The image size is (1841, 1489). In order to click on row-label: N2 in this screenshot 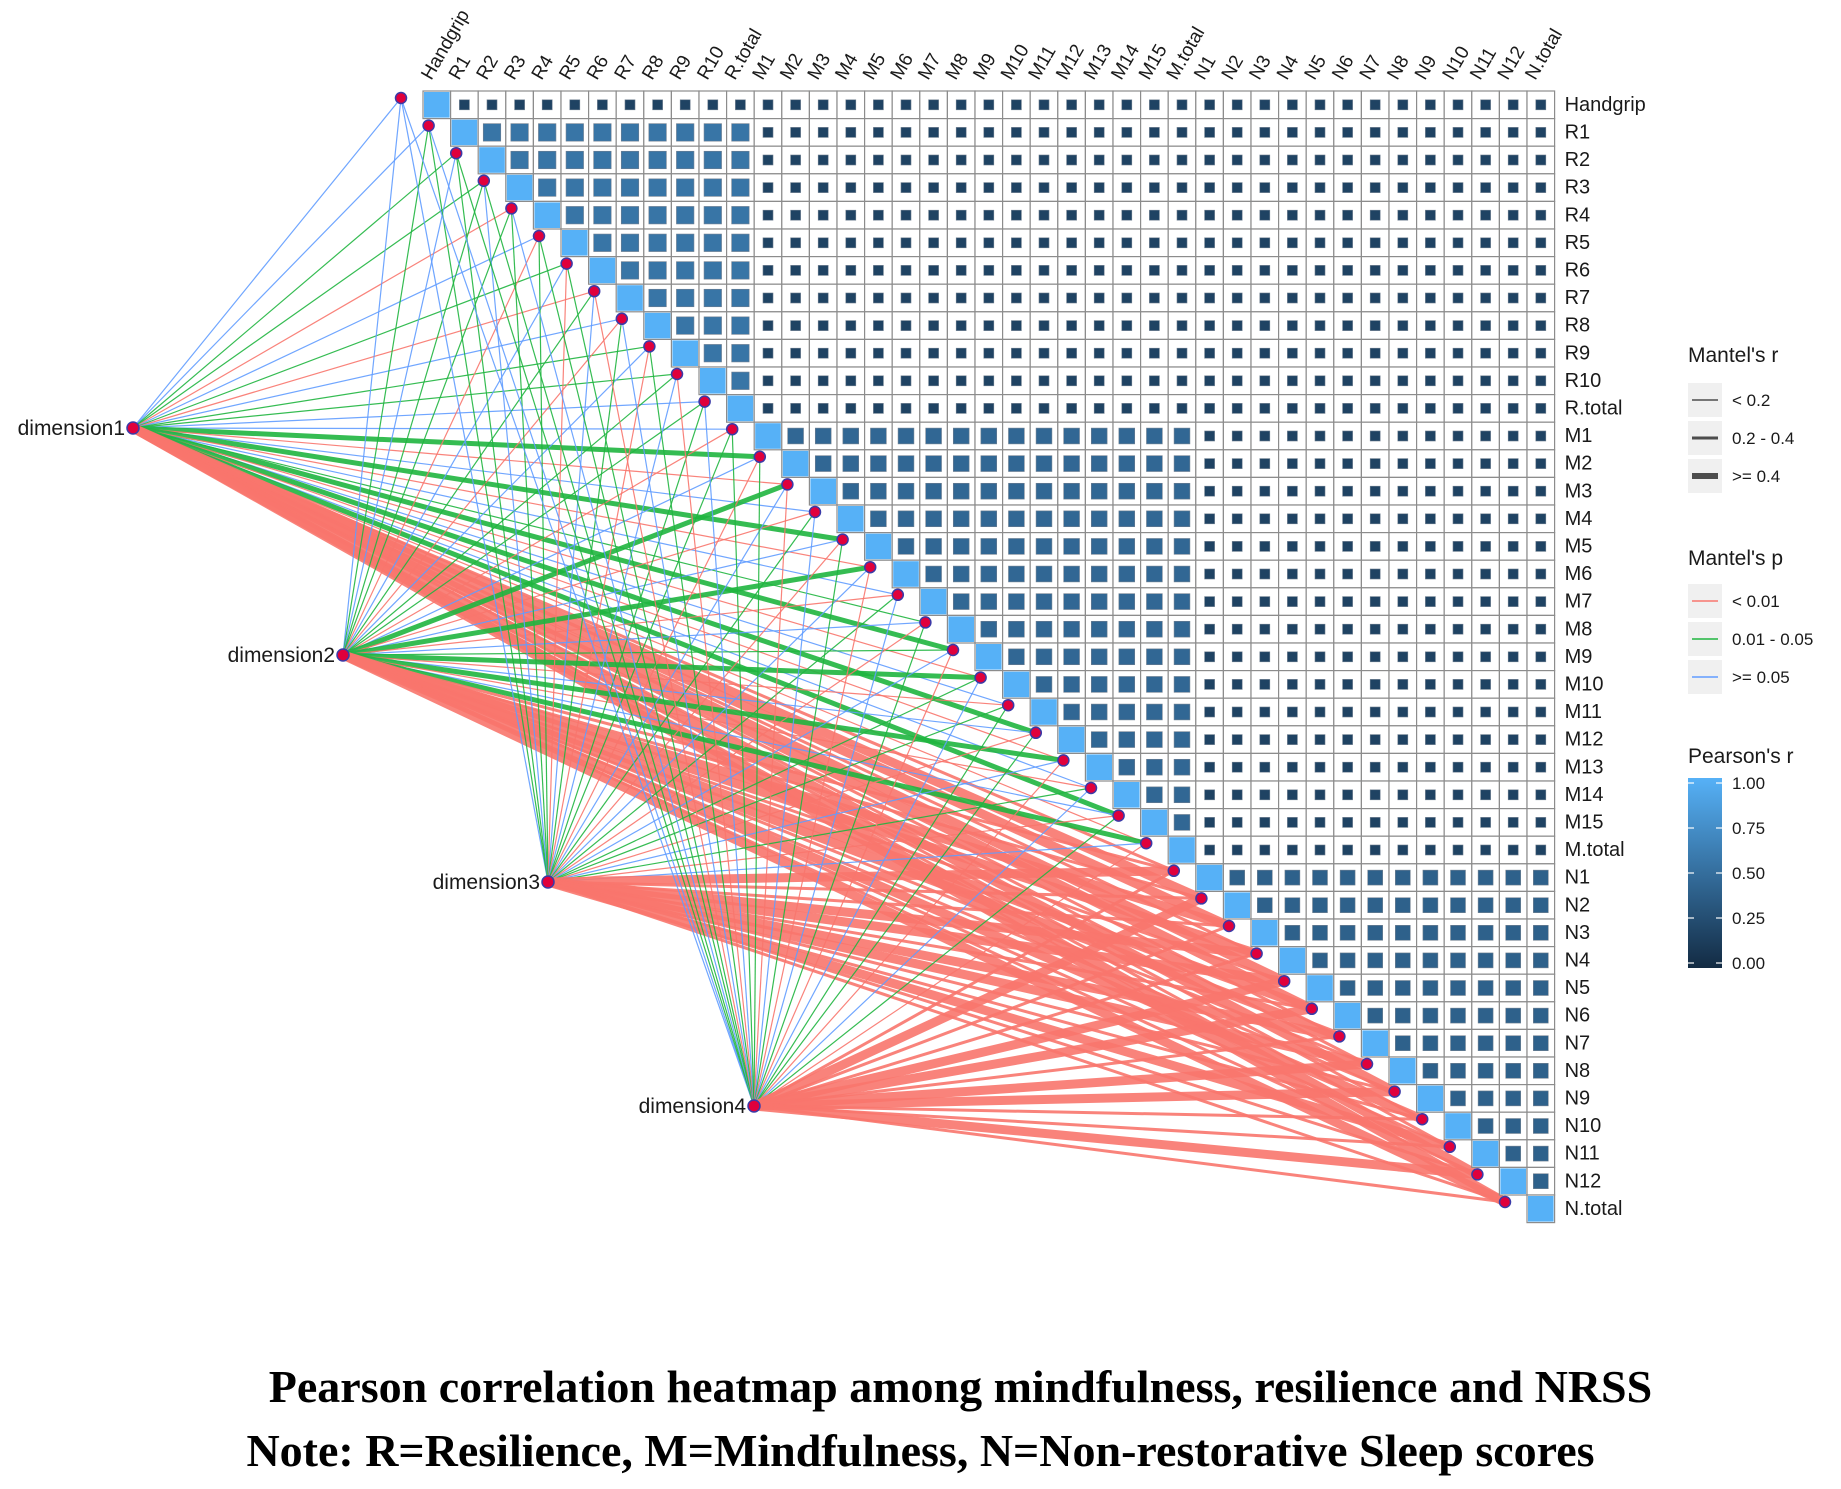, I will do `click(1578, 905)`.